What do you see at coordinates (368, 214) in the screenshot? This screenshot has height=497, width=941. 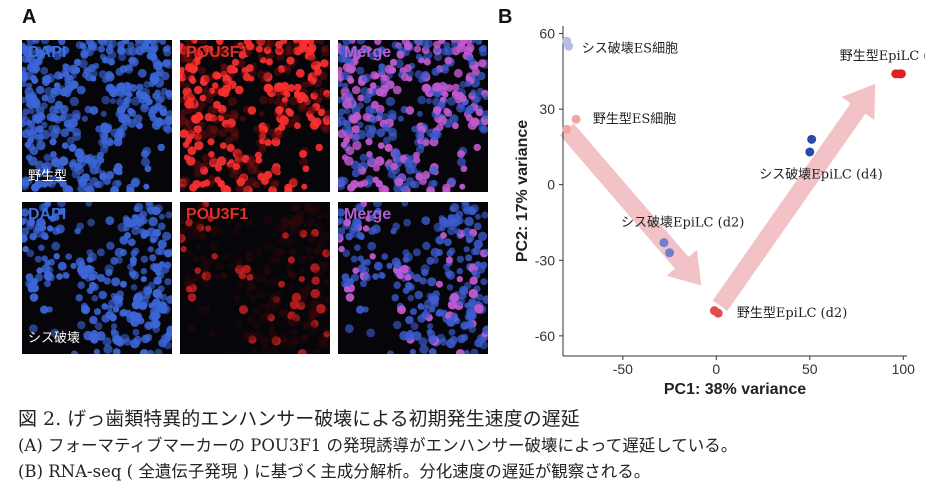 I see `tile-label-merge: Merge` at bounding box center [368, 214].